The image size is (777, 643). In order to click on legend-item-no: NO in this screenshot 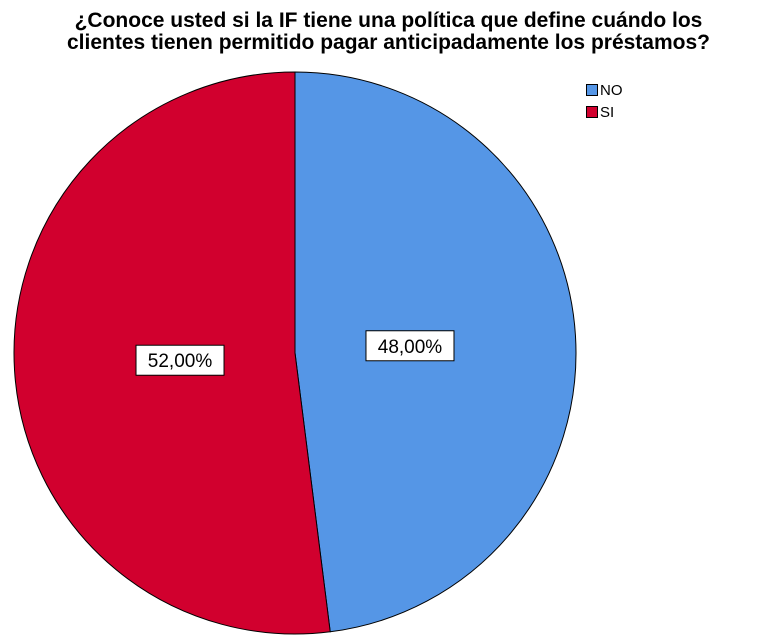, I will do `click(604, 90)`.